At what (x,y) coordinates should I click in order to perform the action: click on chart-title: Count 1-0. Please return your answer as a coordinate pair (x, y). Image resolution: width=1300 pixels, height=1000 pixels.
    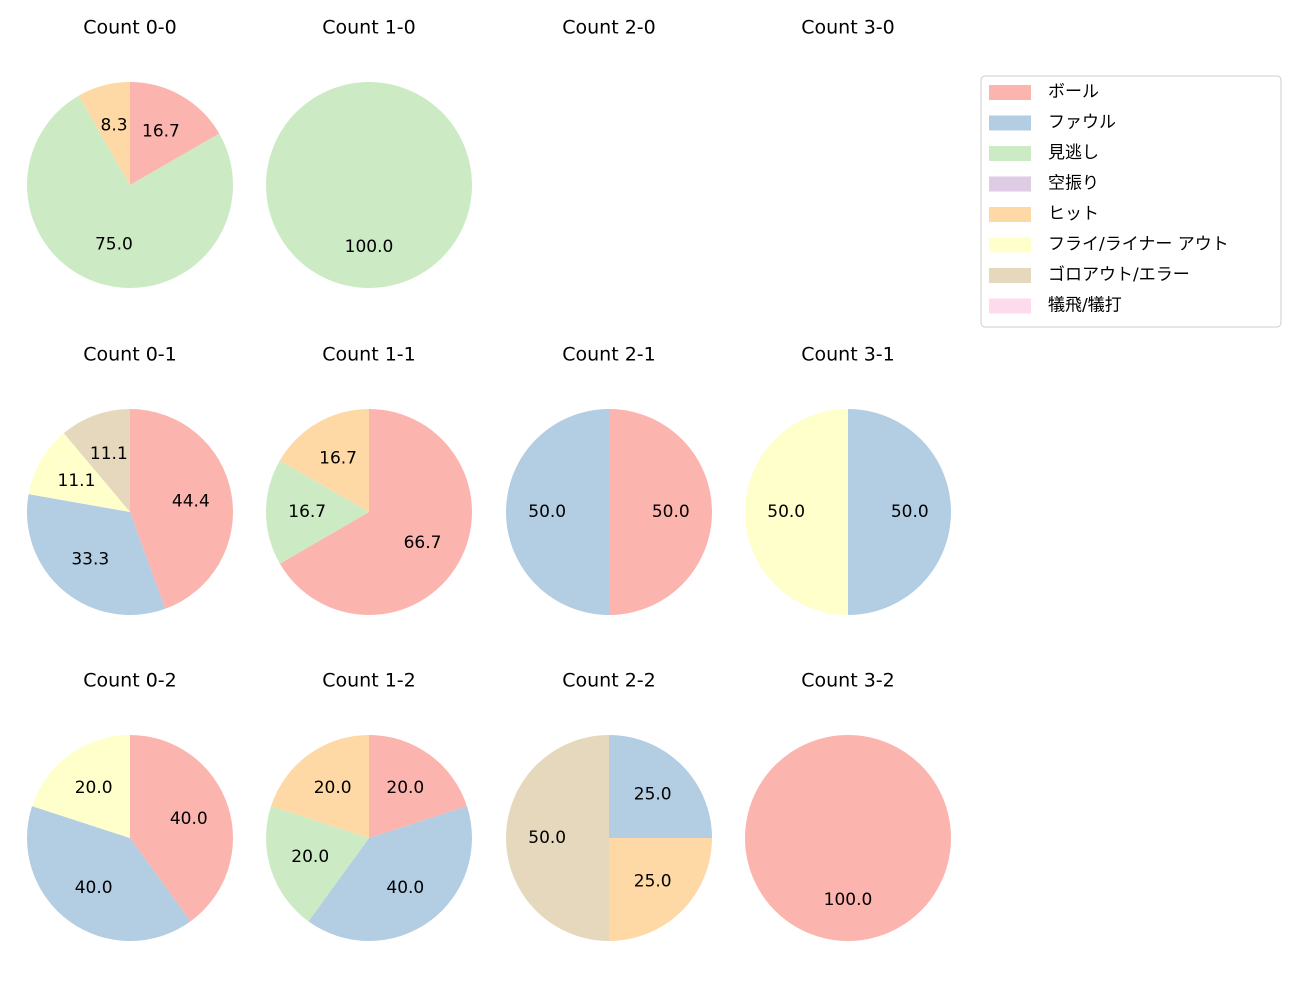
    Looking at the image, I should click on (369, 28).